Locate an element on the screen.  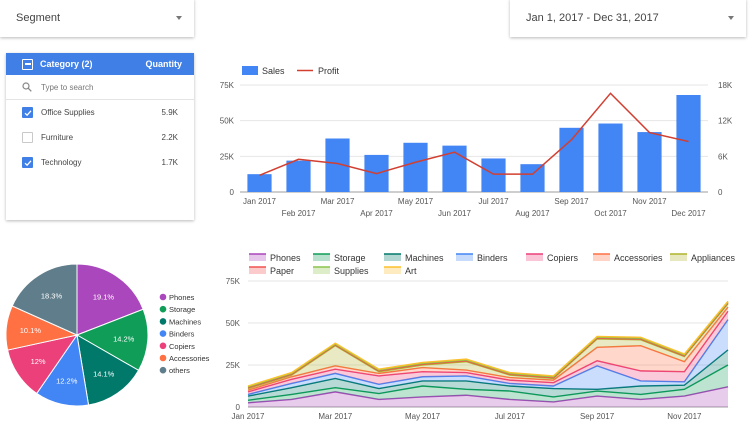
x-tick-label: Dec 2017 is located at coordinates (688, 213).